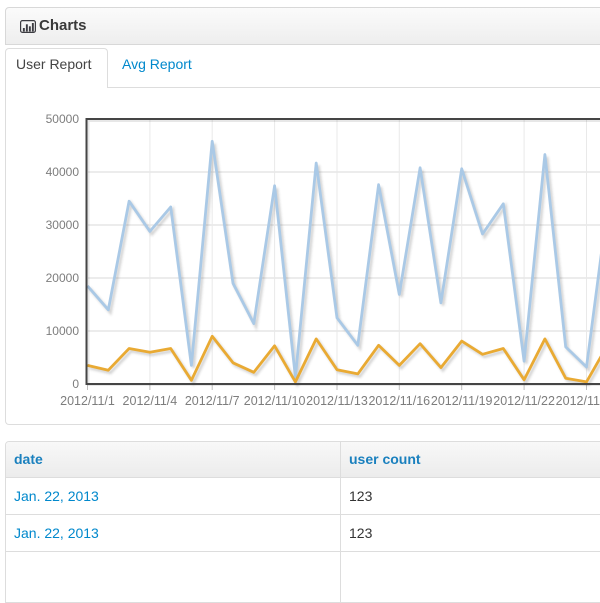 Image resolution: width=600 pixels, height=603 pixels. Describe the element at coordinates (150, 401) in the screenshot. I see `svg-text: 2012/11/4` at that location.